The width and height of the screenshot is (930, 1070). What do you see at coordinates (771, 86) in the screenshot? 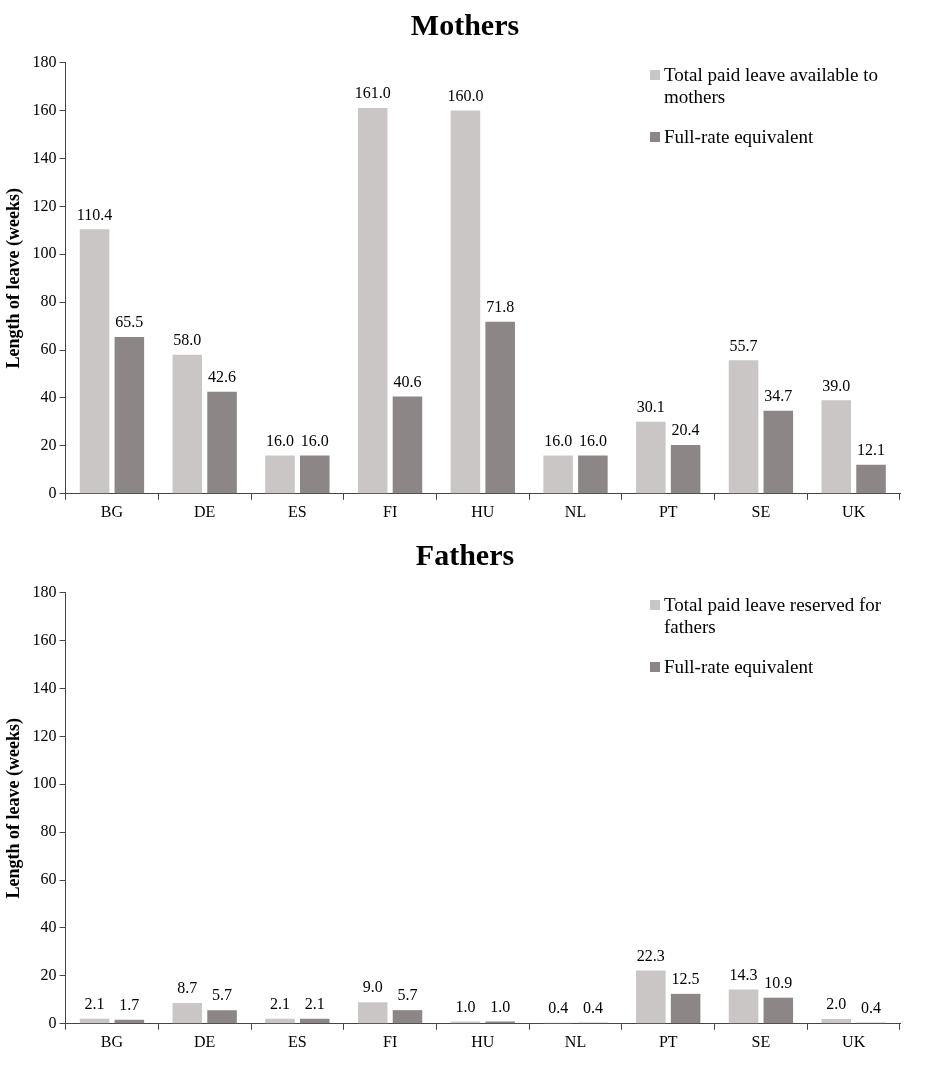
I see `legend-label: Total paid leave available to mothers` at bounding box center [771, 86].